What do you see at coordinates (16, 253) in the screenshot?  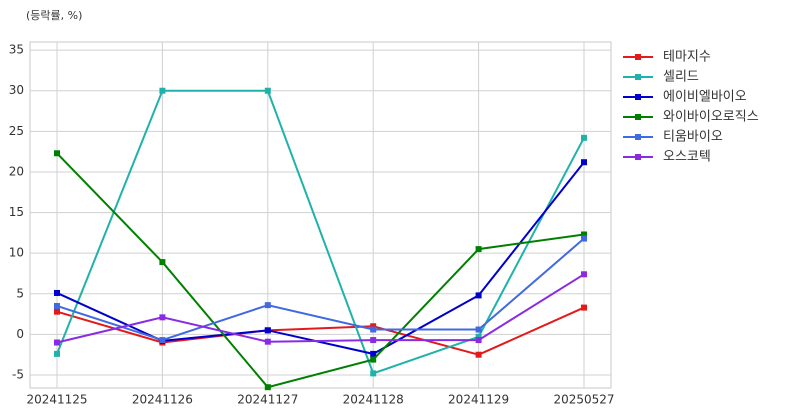 I see `y-tick-label: 10` at bounding box center [16, 253].